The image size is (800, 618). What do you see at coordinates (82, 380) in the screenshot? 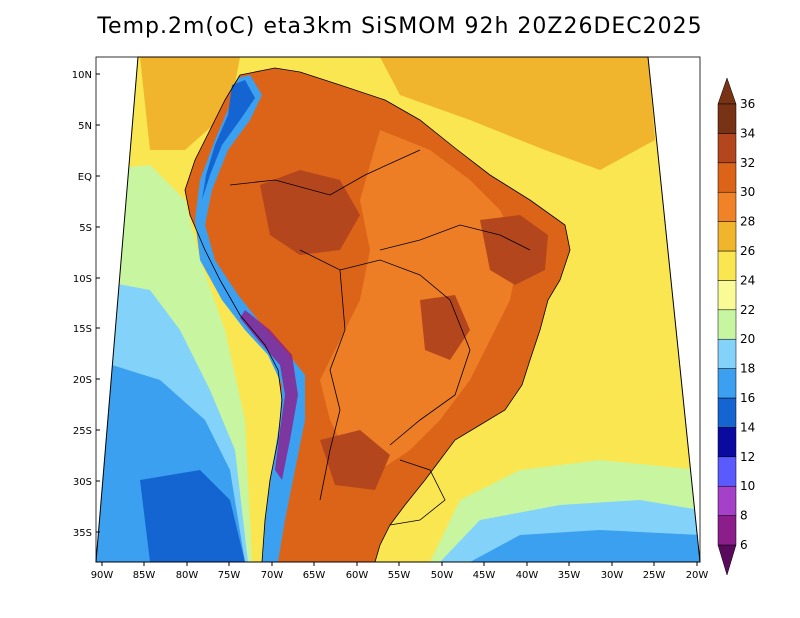
I see `lat-label: 20S` at bounding box center [82, 380].